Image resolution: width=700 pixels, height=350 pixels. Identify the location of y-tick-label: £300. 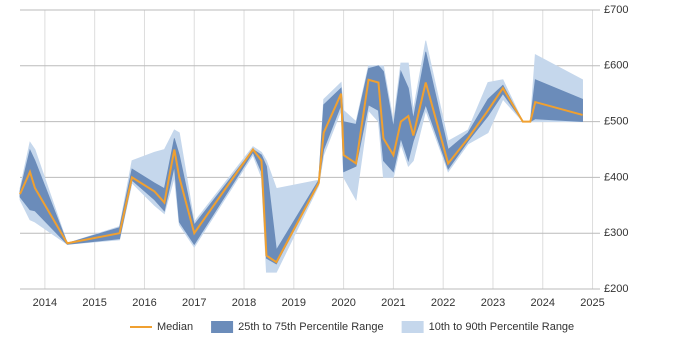
(616, 233).